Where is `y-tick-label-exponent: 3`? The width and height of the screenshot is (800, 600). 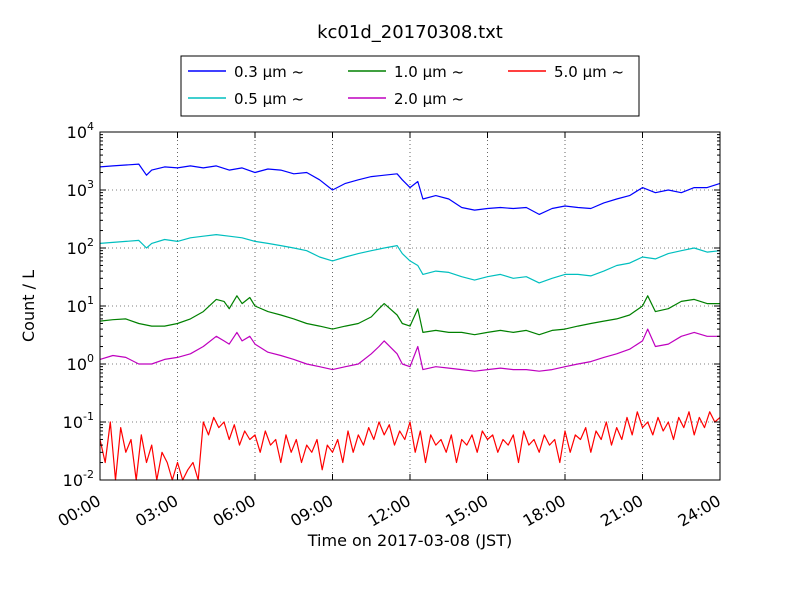 y-tick-label-exponent: 3 is located at coordinates (90, 184).